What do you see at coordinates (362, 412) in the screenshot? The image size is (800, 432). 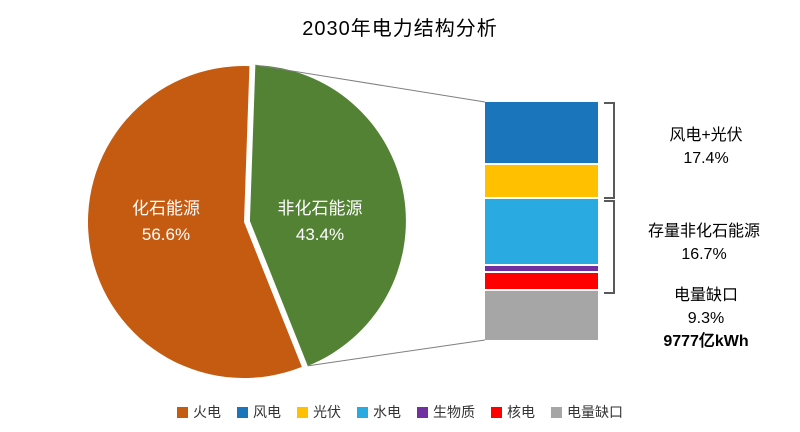 I see `legend-swatch-hydro` at bounding box center [362, 412].